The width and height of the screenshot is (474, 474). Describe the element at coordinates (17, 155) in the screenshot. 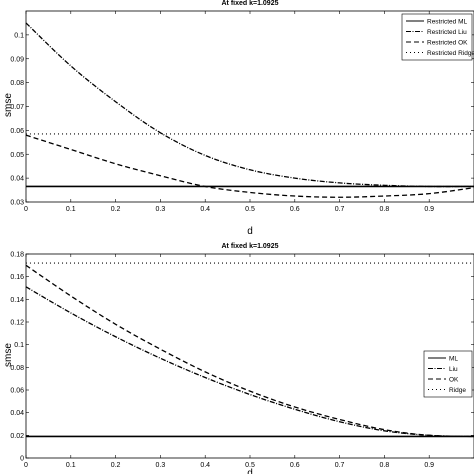

I see `y-tick-label: 0.05` at that location.